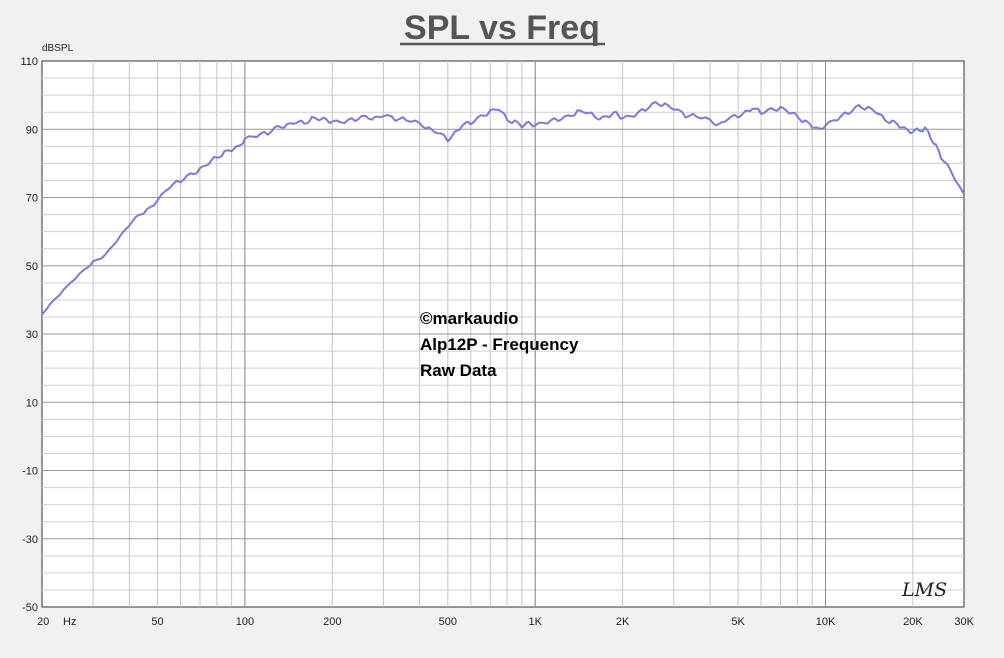  I want to click on y-axis-unit-label: dBSPL, so click(58, 48).